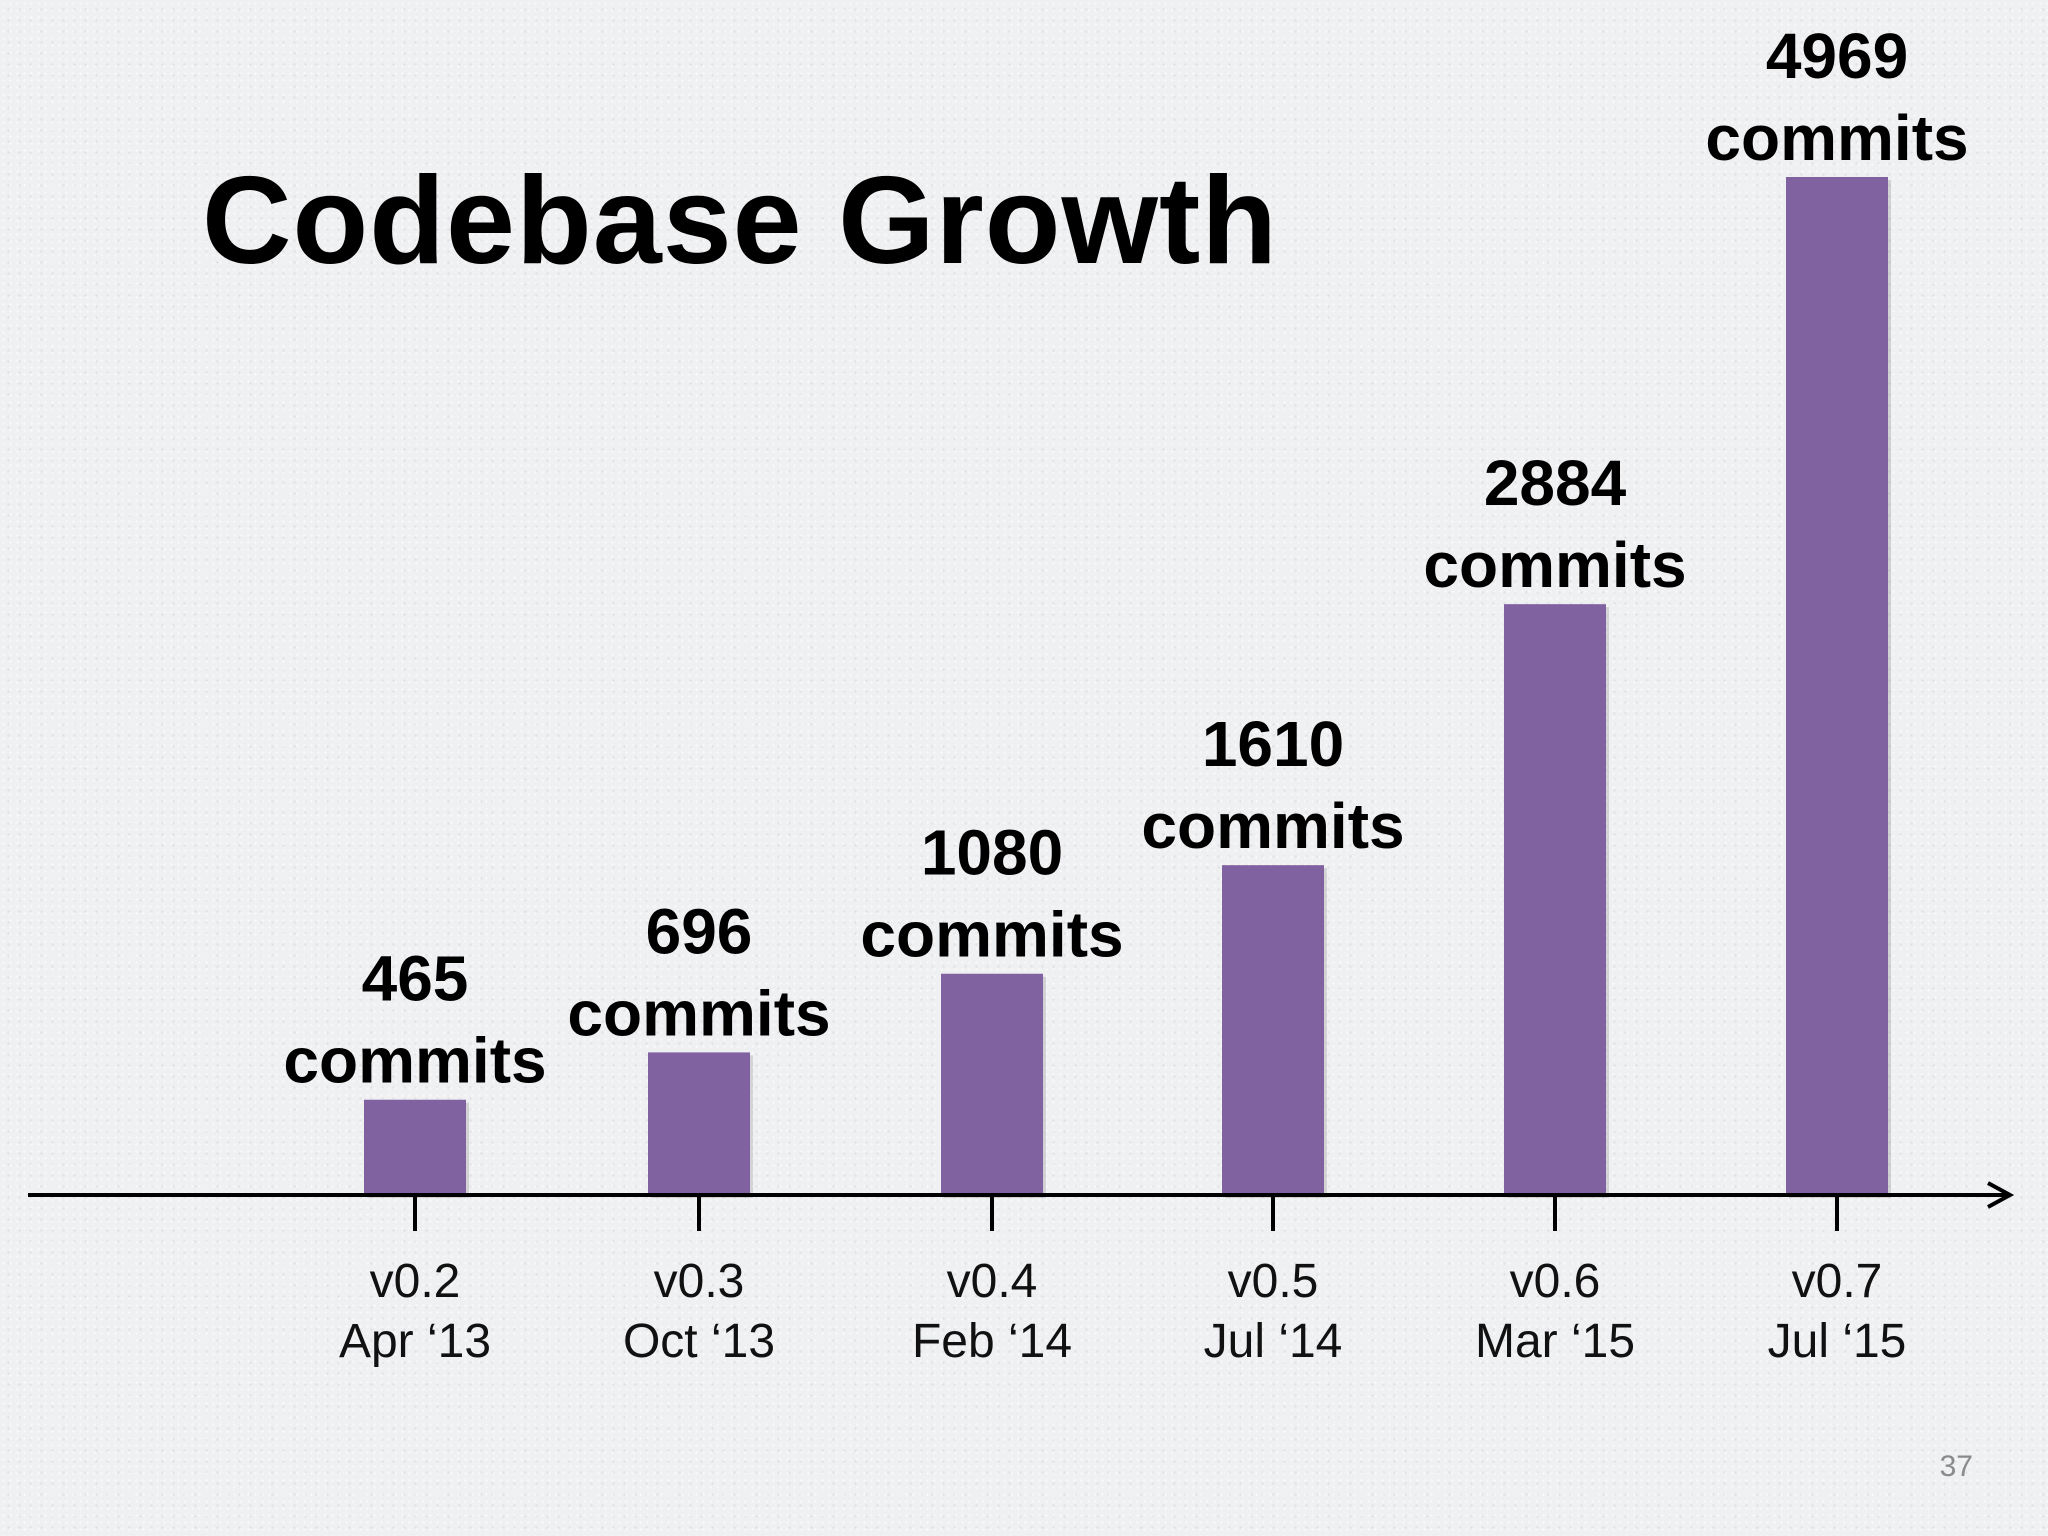 This screenshot has width=2048, height=1536. What do you see at coordinates (1555, 1341) in the screenshot?
I see `tick-label-date: Mar ‘15` at bounding box center [1555, 1341].